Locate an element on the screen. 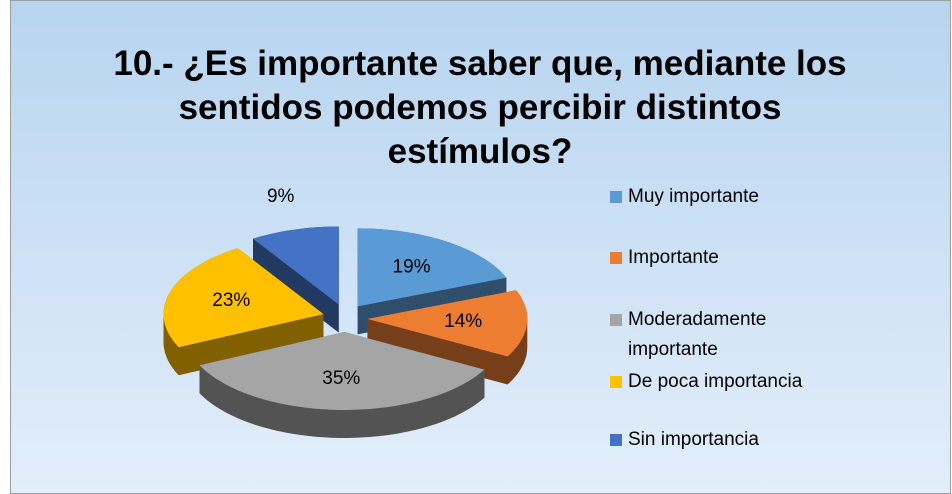 Image resolution: width=952 pixels, height=494 pixels. legend-label: Sin importancia is located at coordinates (693, 439).